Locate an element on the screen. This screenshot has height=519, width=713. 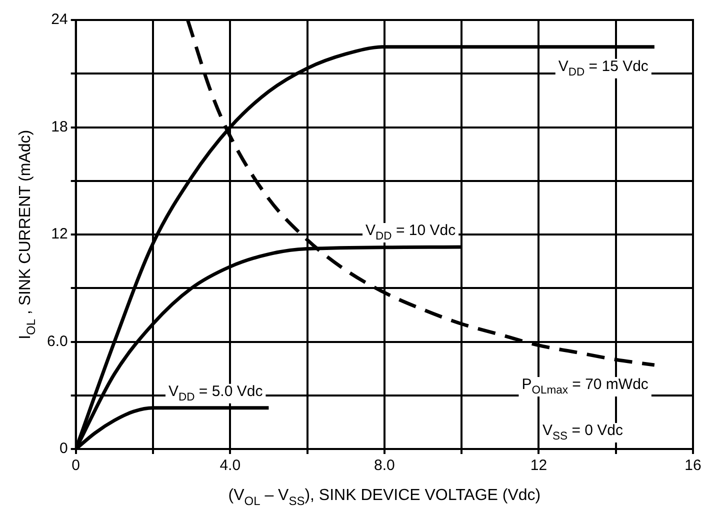
y-tick-label: 18 is located at coordinates (59, 127).